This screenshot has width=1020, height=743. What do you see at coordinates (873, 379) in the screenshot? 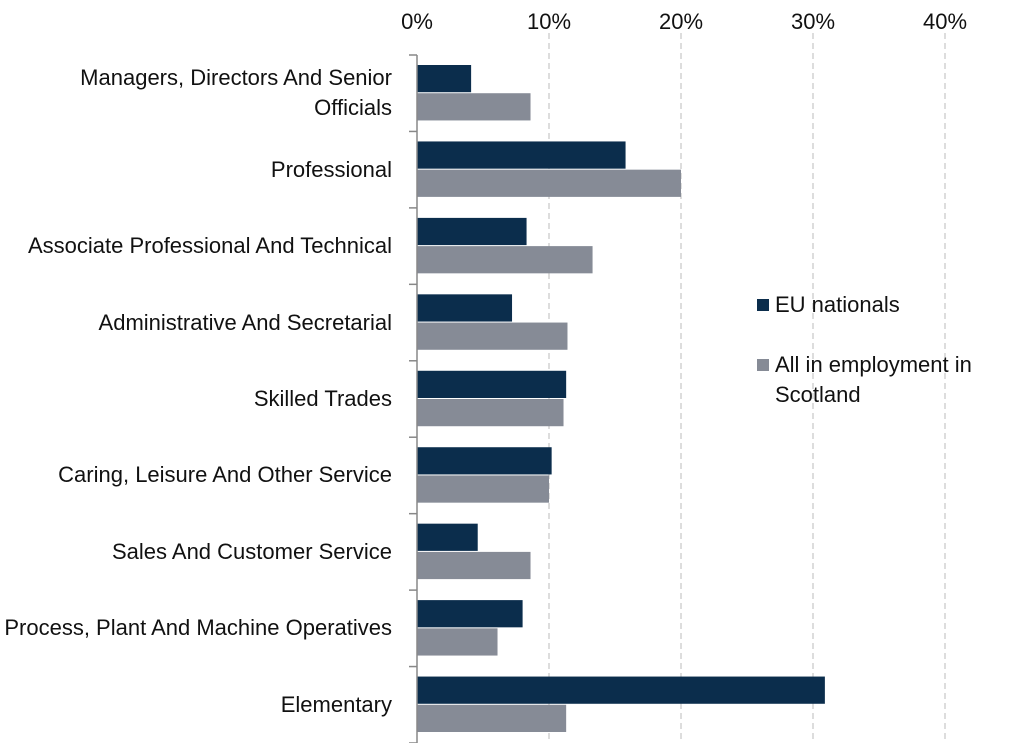
I see `legend-label: All in employment in Scotland` at bounding box center [873, 379].